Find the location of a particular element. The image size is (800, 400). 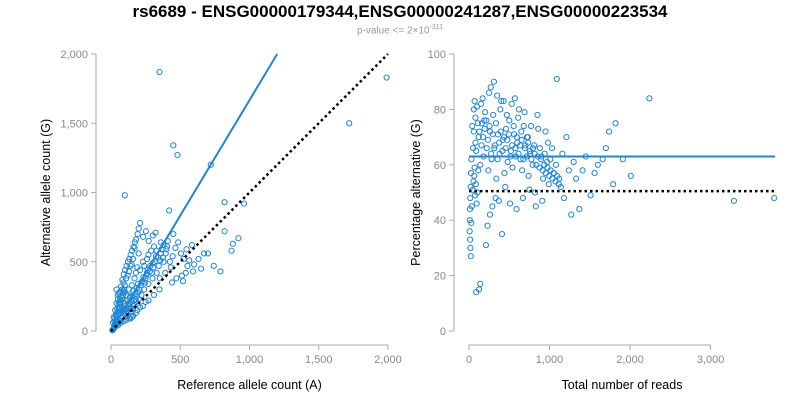

x-tick-label: 3,000 is located at coordinates (711, 360).